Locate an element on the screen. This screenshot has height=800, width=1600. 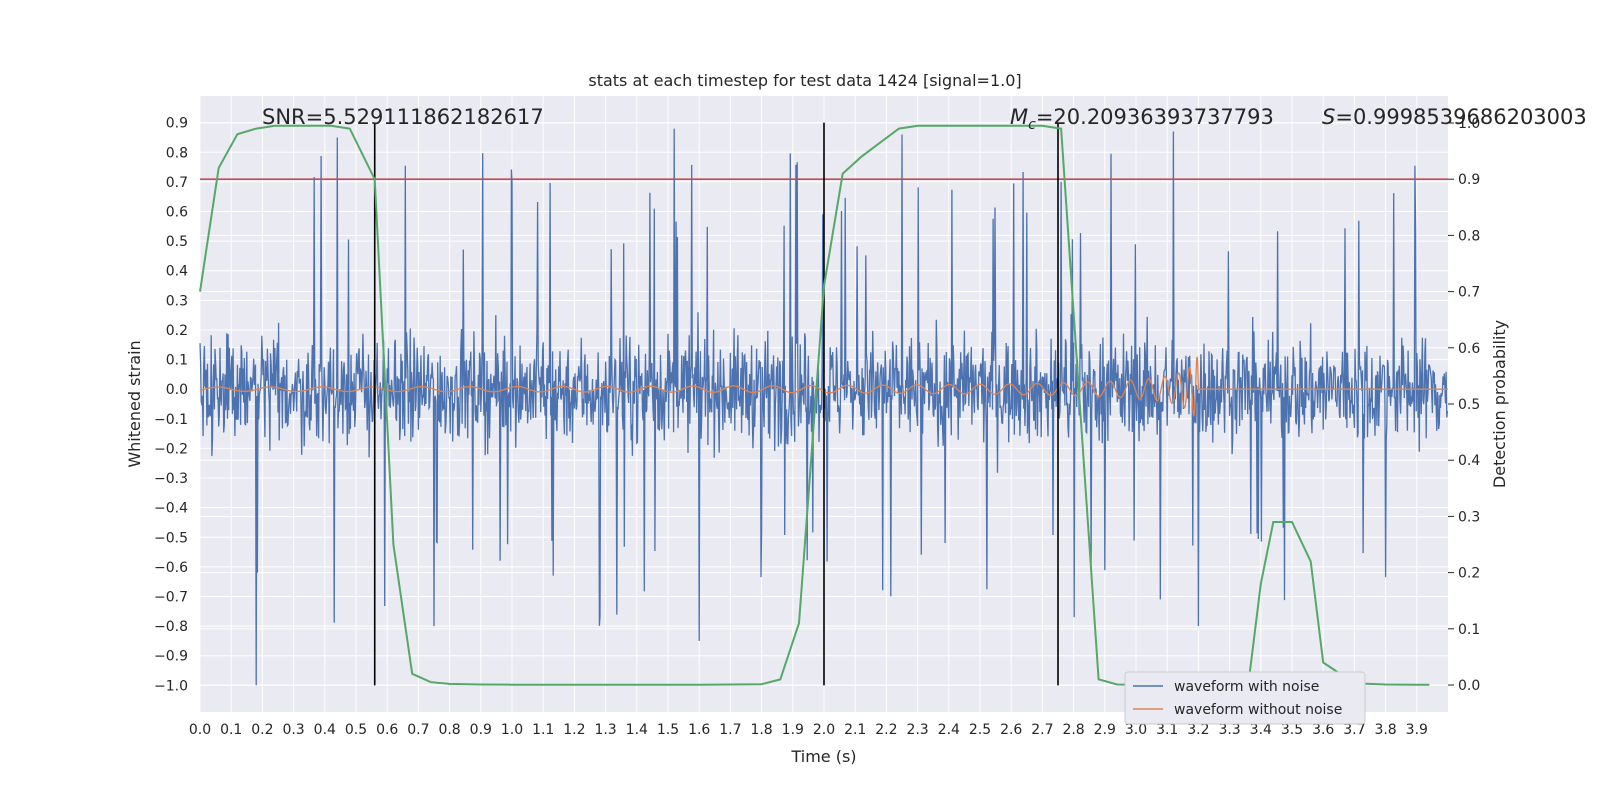
legend-label-clean: waveform without noise is located at coordinates (1258, 710).